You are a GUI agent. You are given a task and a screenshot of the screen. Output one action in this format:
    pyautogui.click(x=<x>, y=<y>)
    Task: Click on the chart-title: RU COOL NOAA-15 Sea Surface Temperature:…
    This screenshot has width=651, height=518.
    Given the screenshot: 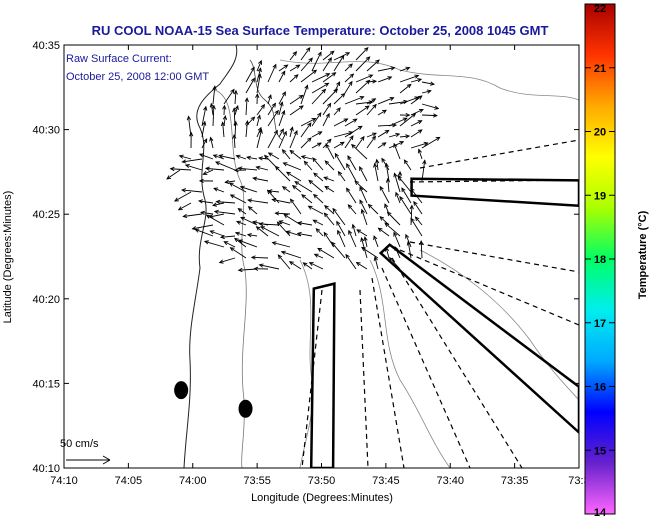 What is the action you would take?
    pyautogui.click(x=320, y=30)
    